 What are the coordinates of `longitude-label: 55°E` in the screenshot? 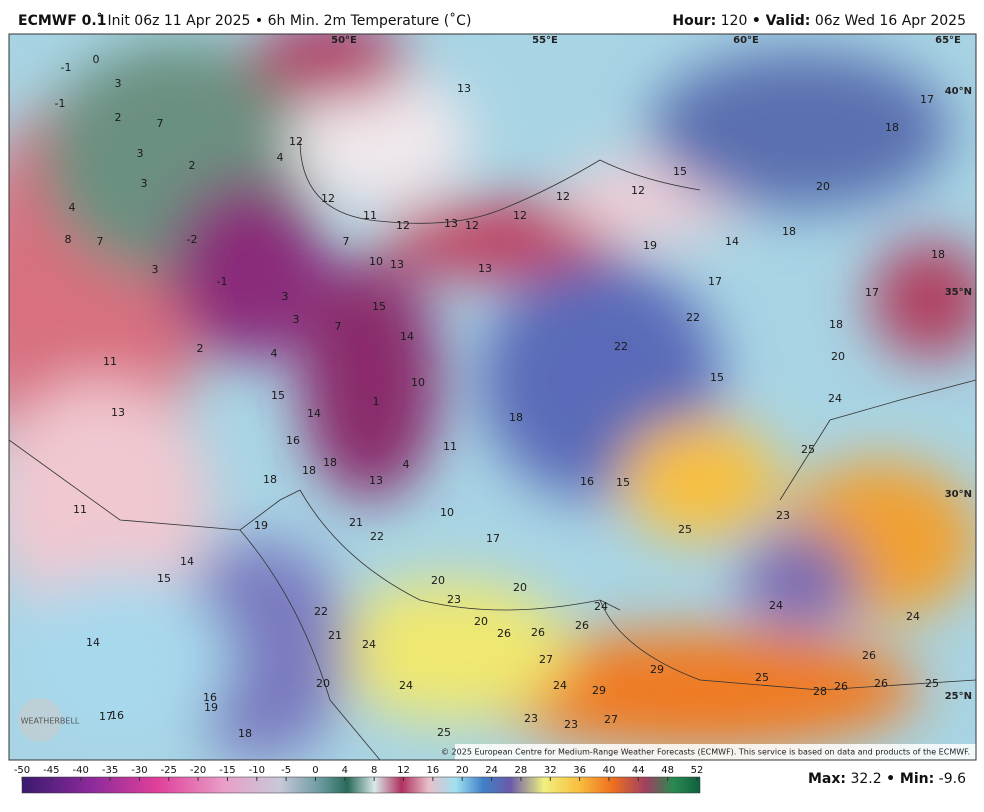 It's located at (545, 40).